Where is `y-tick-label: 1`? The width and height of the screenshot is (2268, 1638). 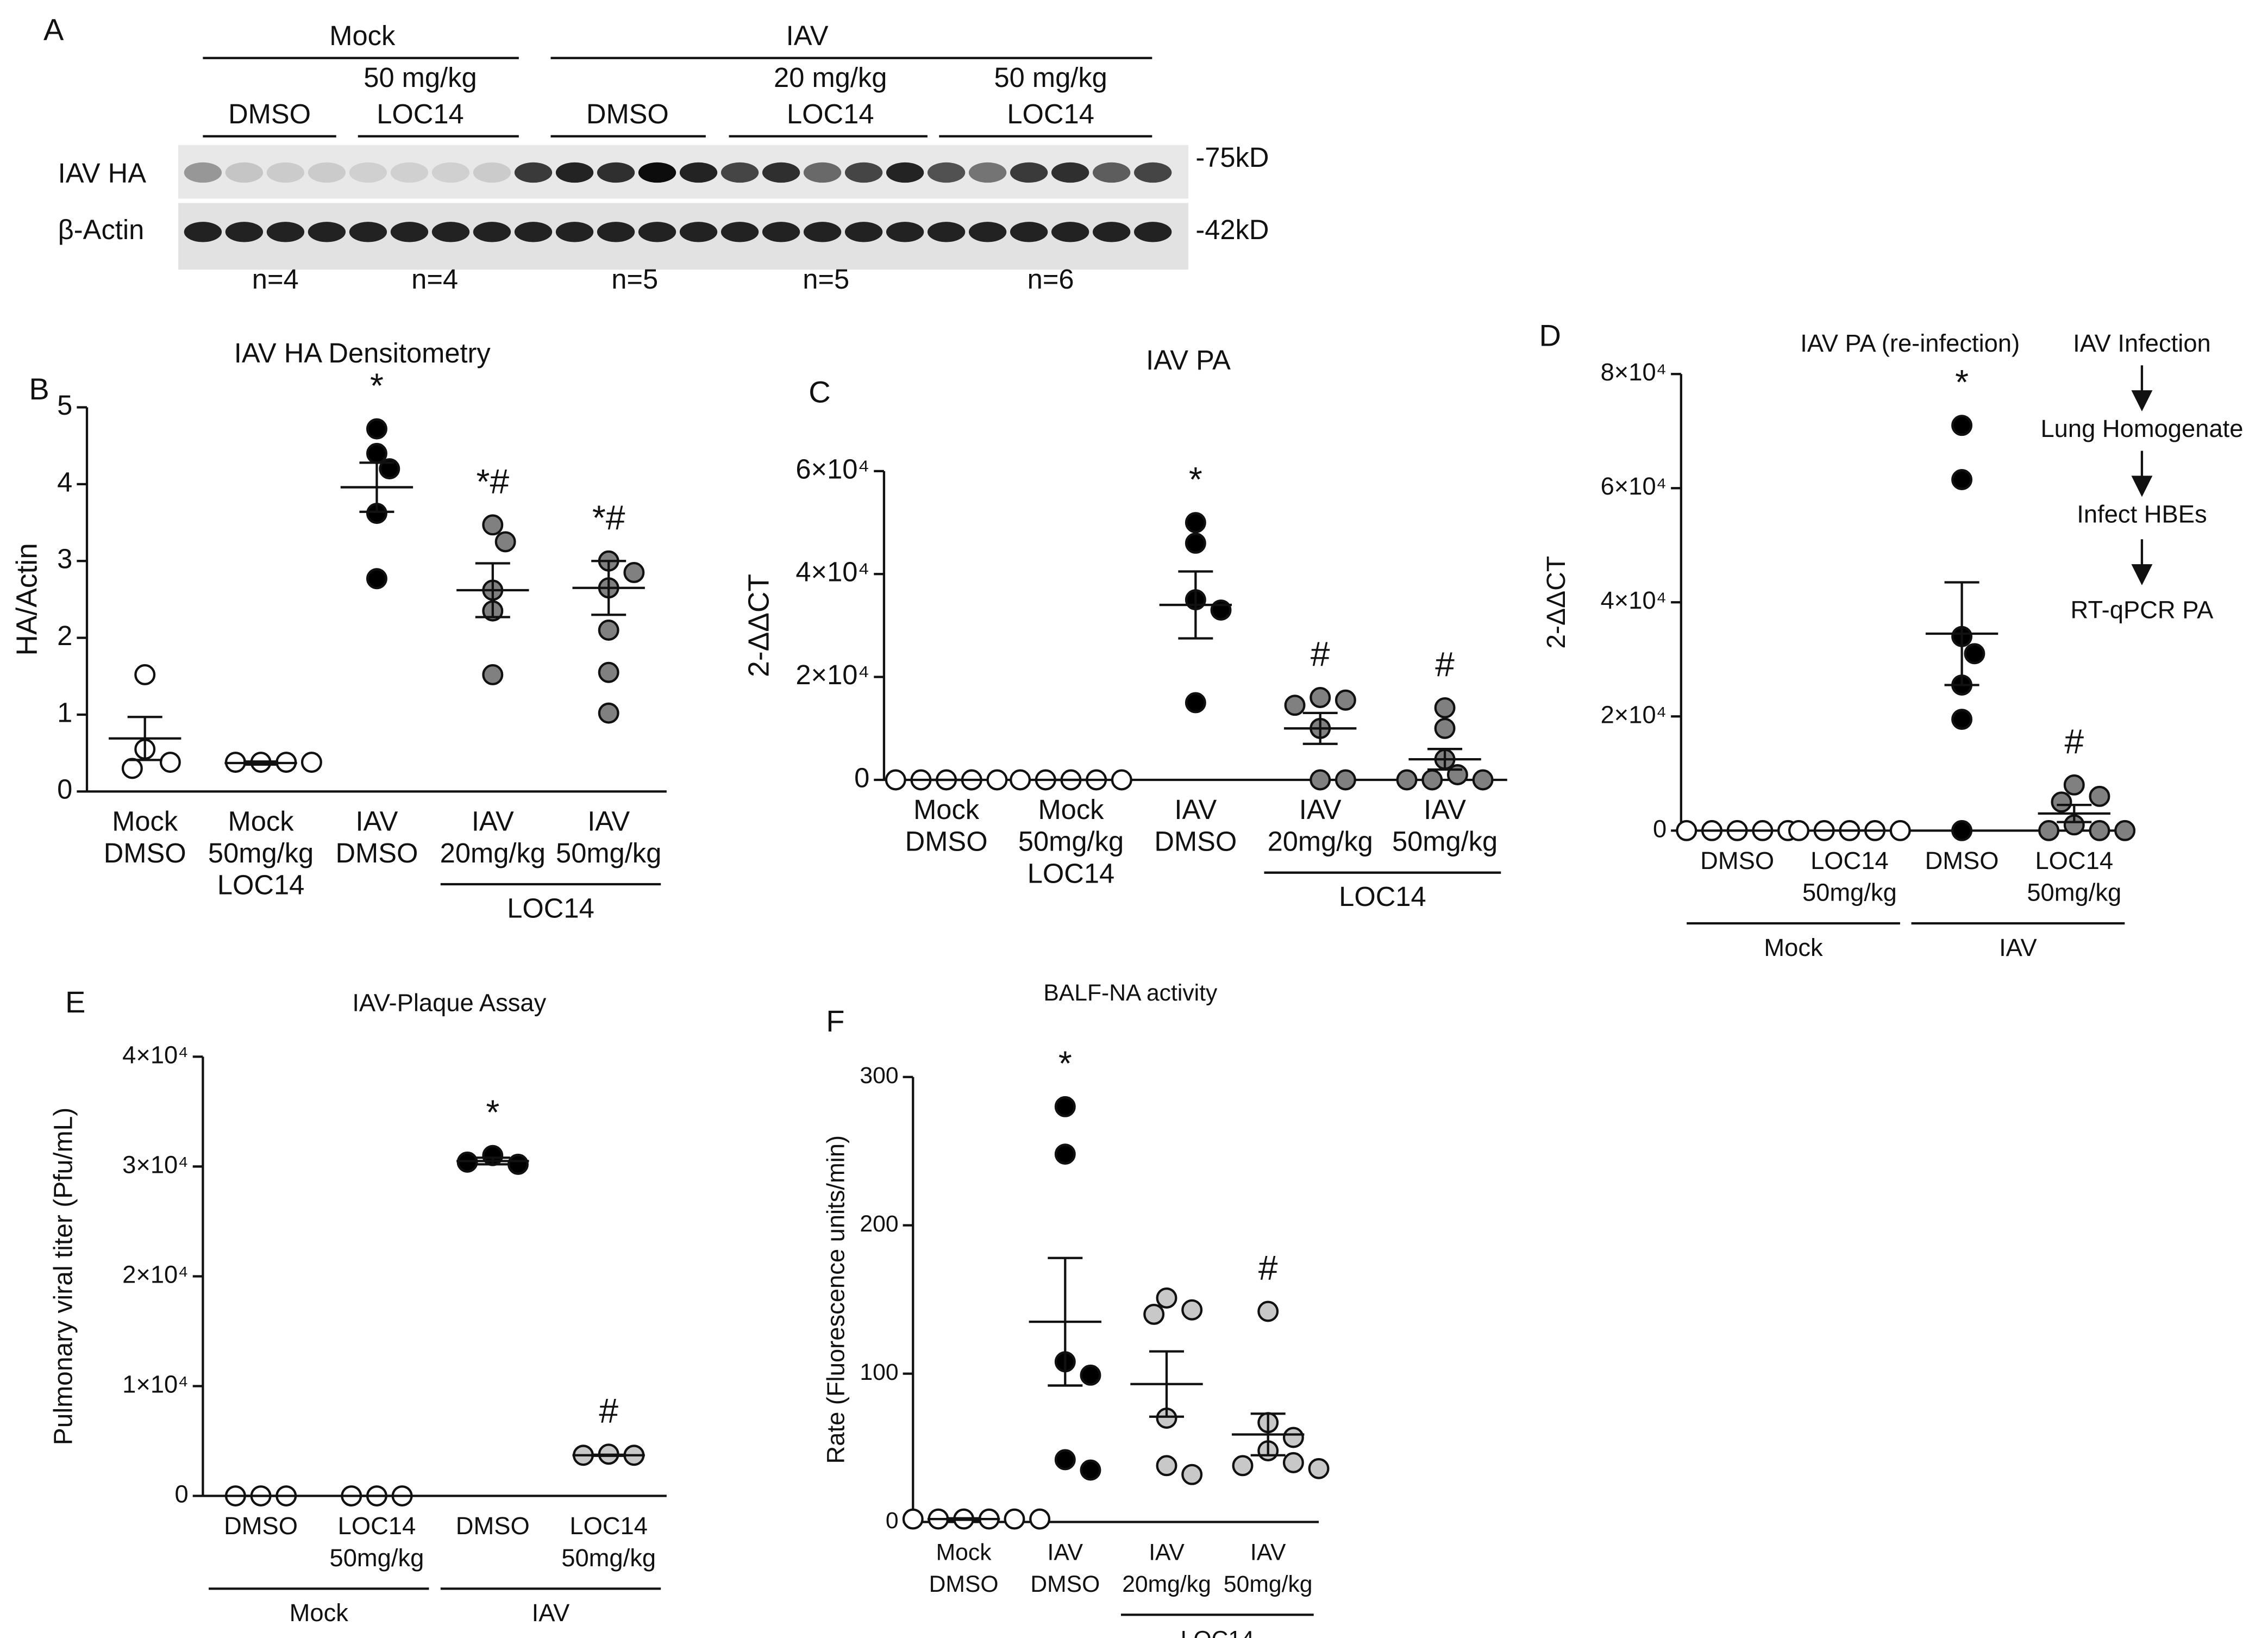 y-tick-label: 1 is located at coordinates (64, 712).